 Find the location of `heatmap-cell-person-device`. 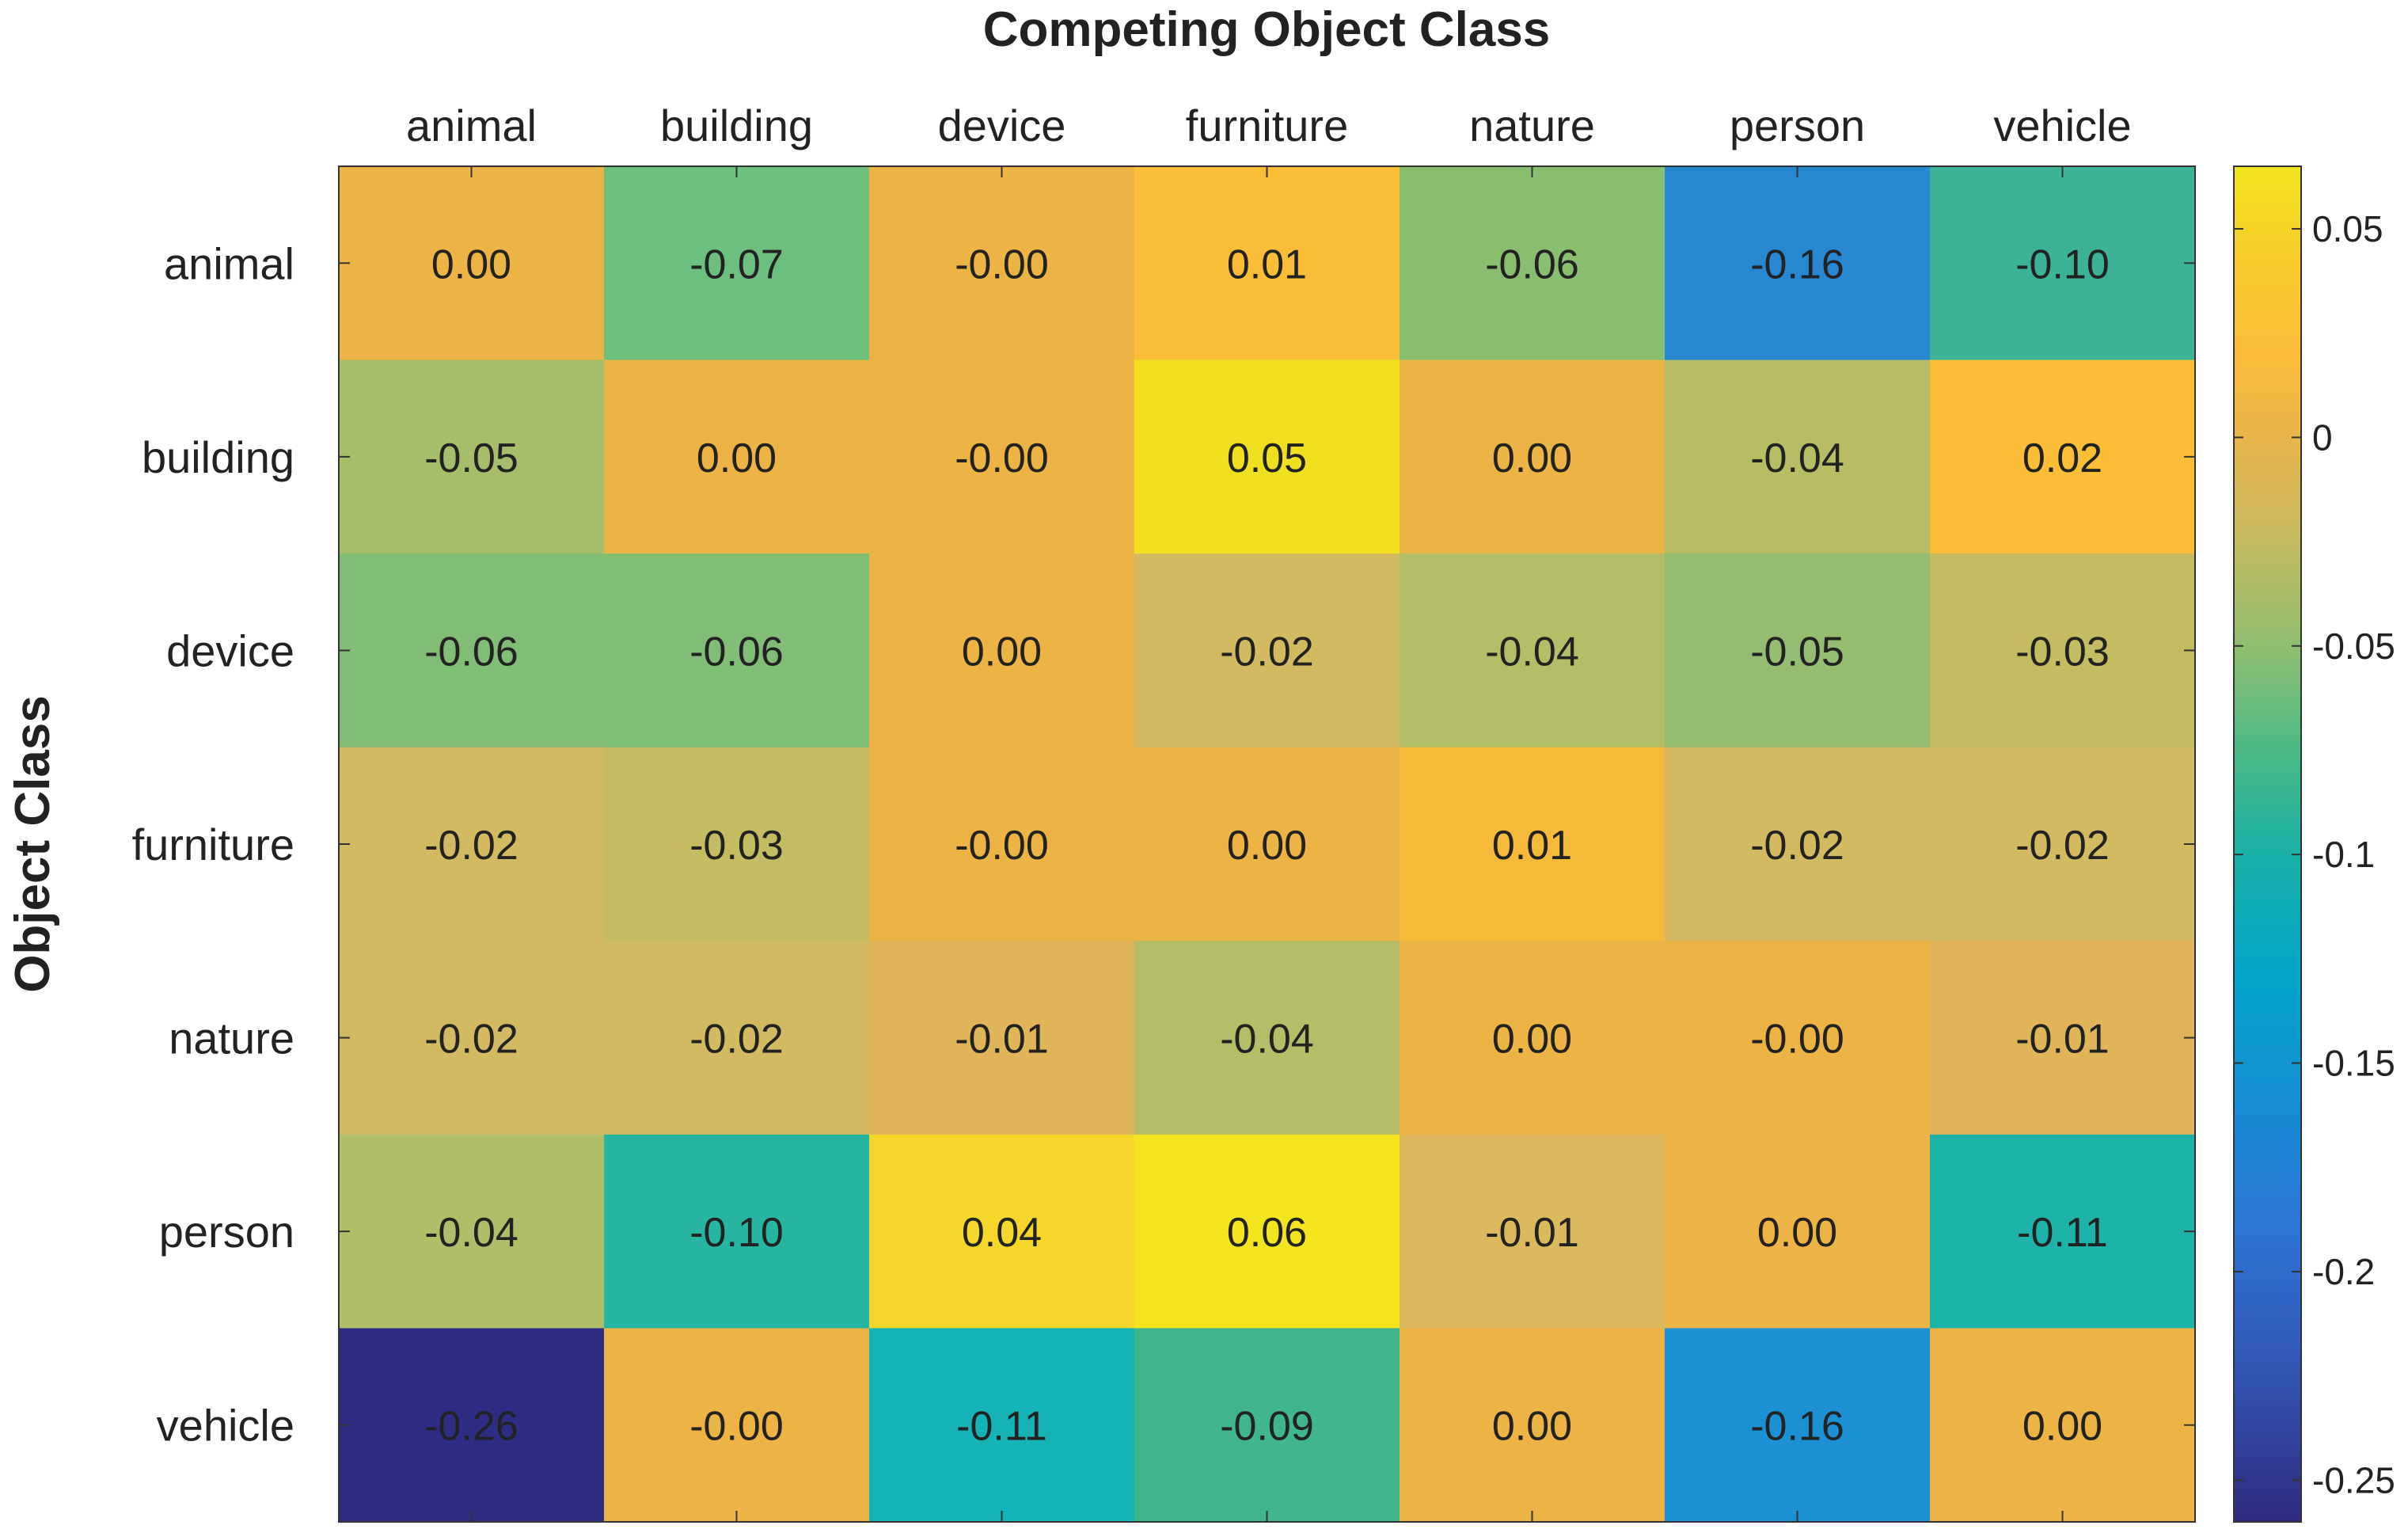

heatmap-cell-person-device is located at coordinates (1002, 1231).